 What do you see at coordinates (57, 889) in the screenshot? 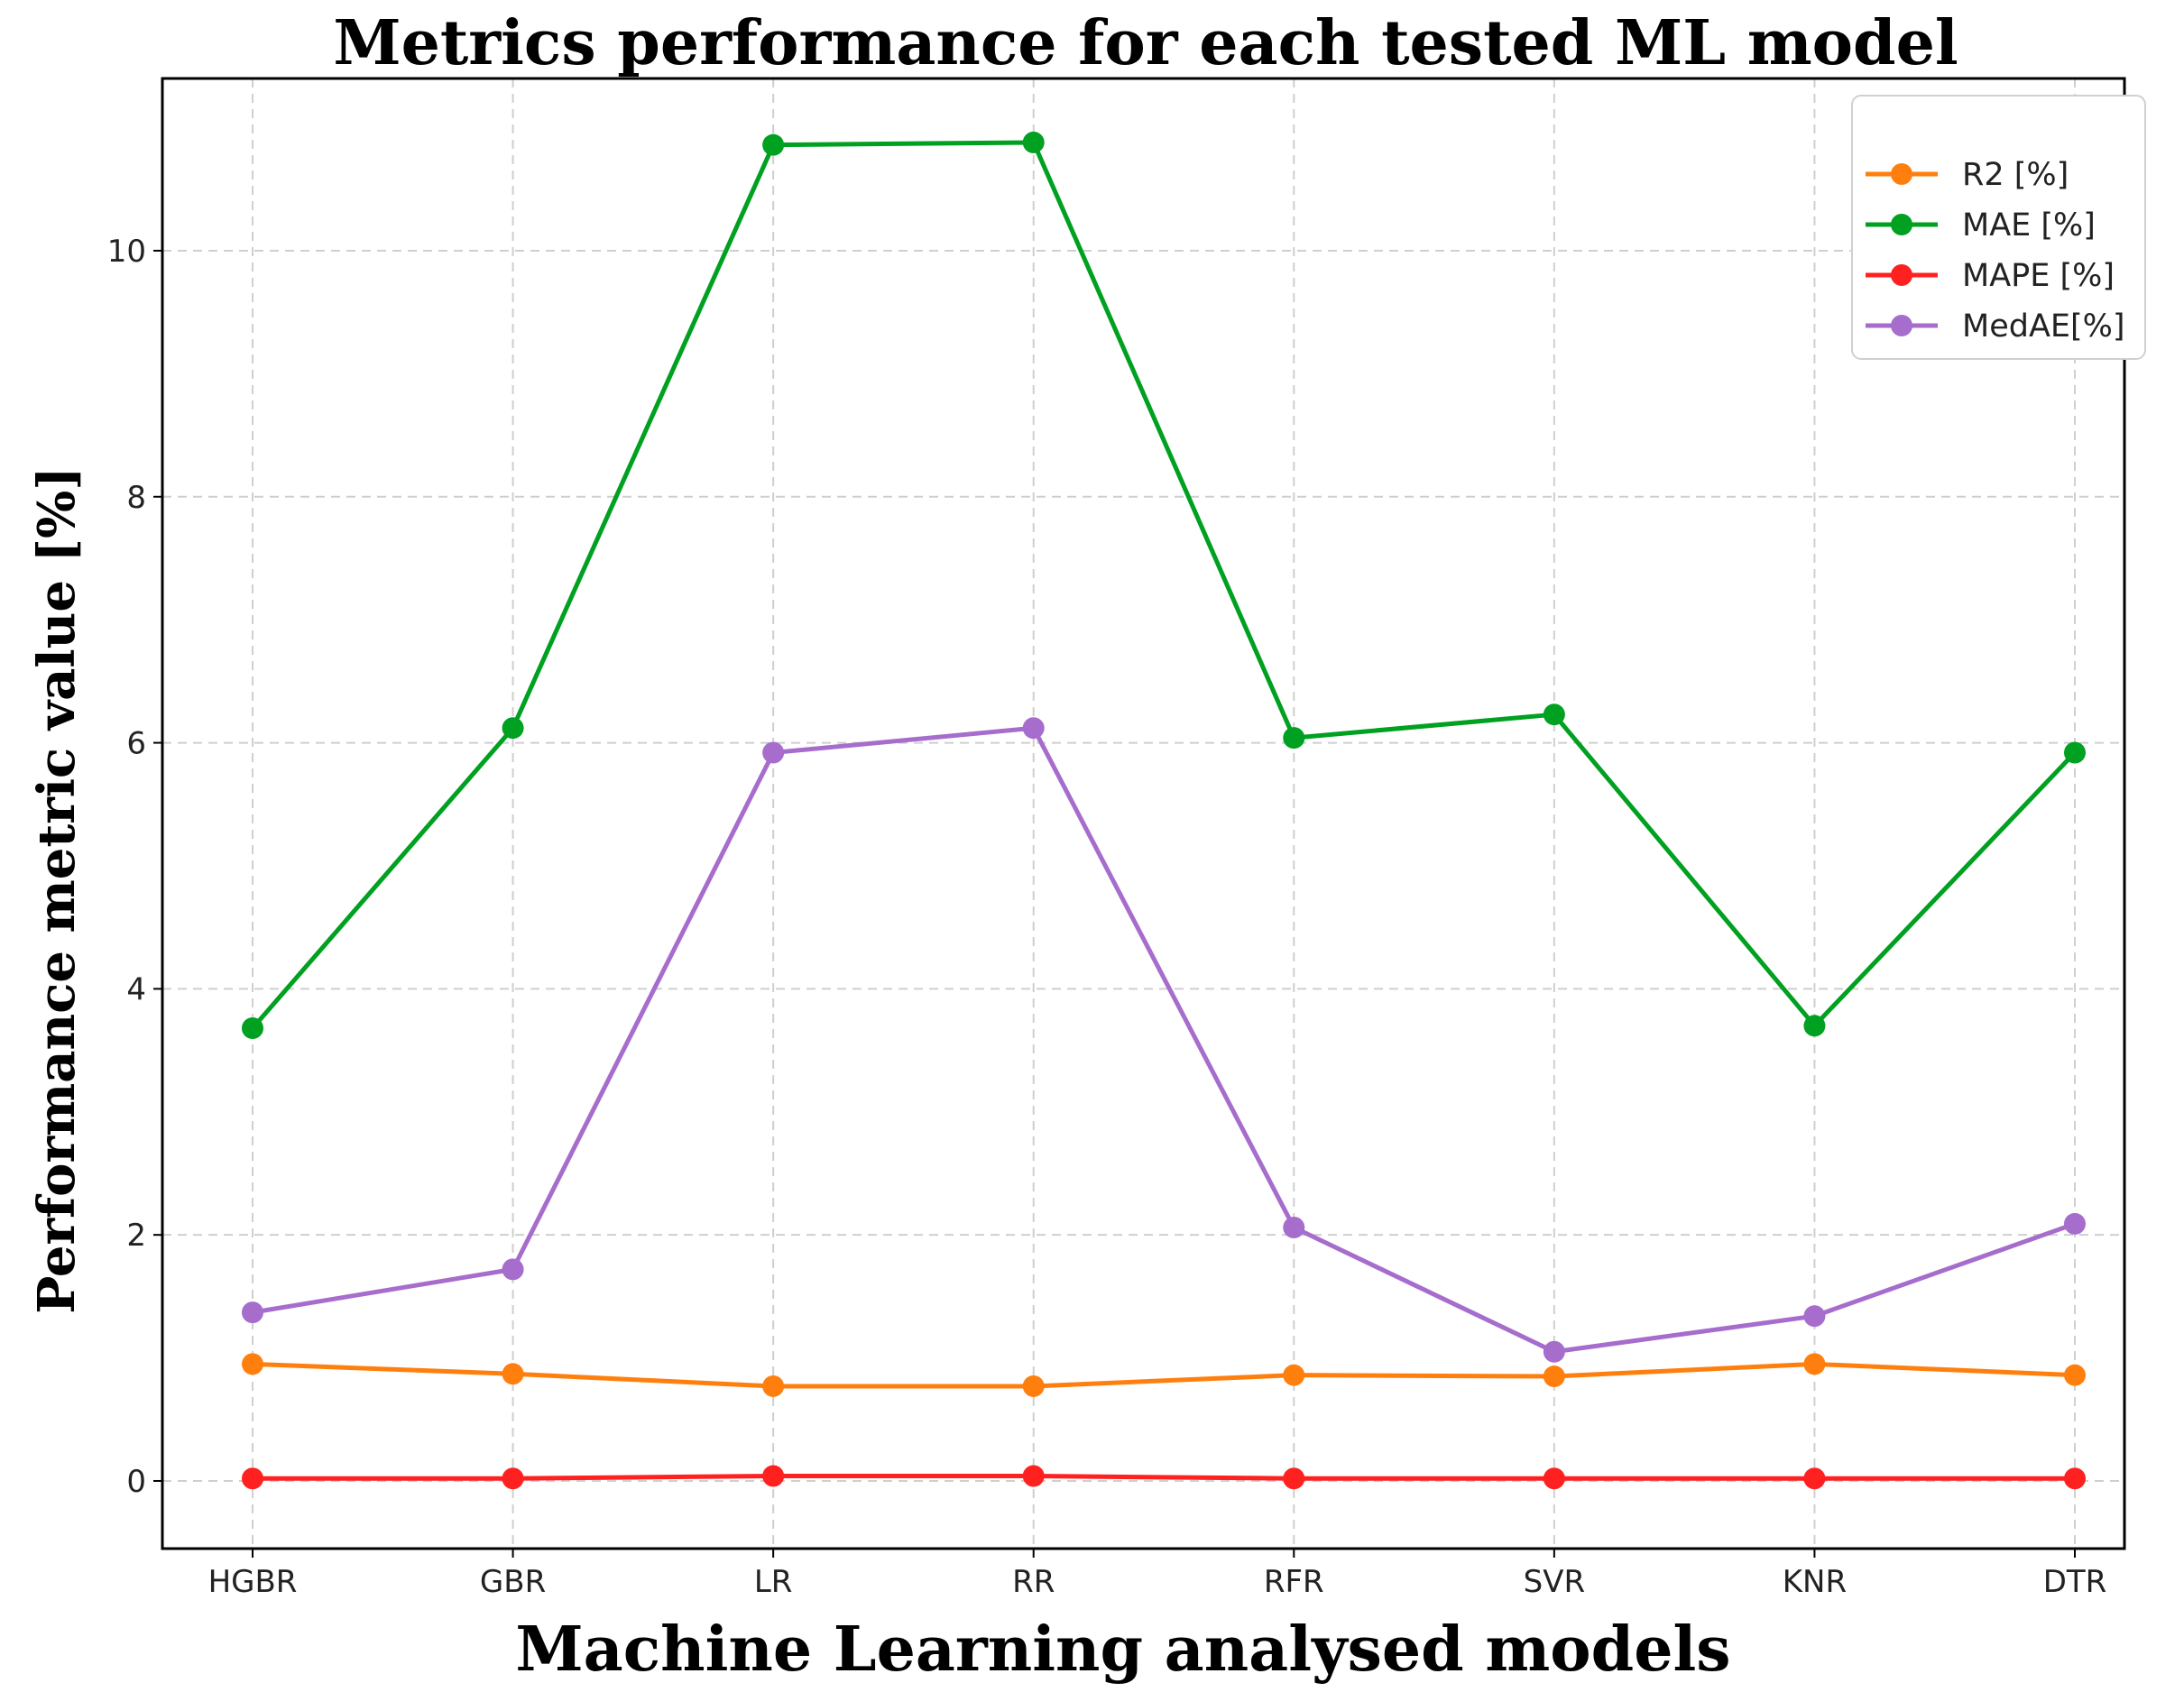
I see `y-axis-label: Performance metric value [%]` at bounding box center [57, 889].